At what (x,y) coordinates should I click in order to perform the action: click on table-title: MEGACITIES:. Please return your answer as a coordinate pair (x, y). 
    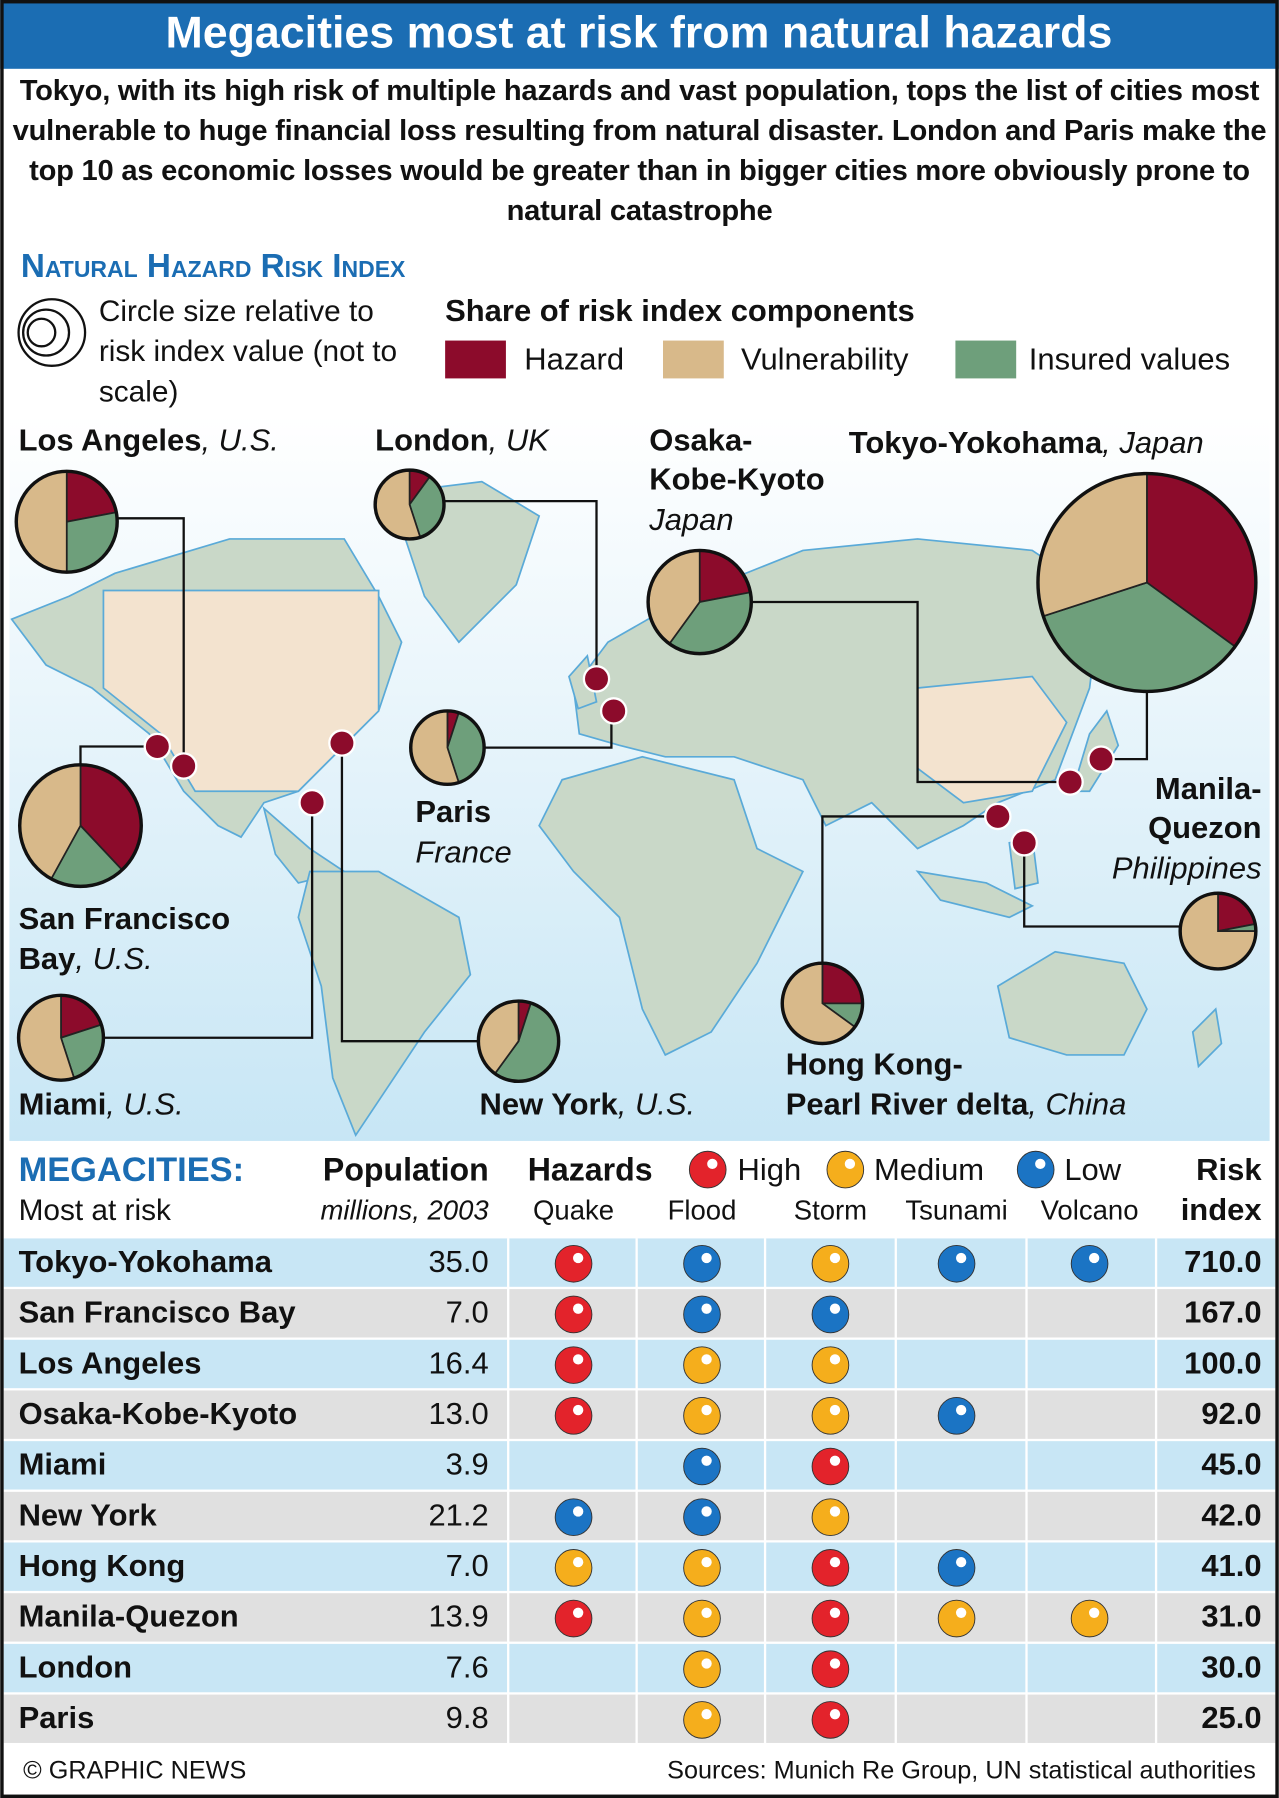
    Looking at the image, I should click on (131, 1170).